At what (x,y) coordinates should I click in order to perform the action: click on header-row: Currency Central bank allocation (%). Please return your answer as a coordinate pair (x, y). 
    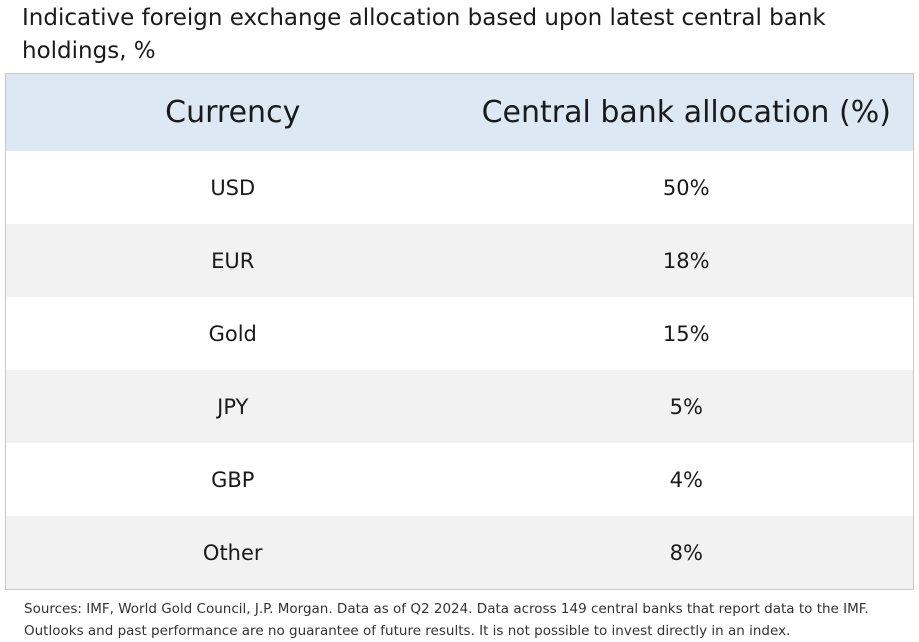
    Looking at the image, I should click on (459, 112).